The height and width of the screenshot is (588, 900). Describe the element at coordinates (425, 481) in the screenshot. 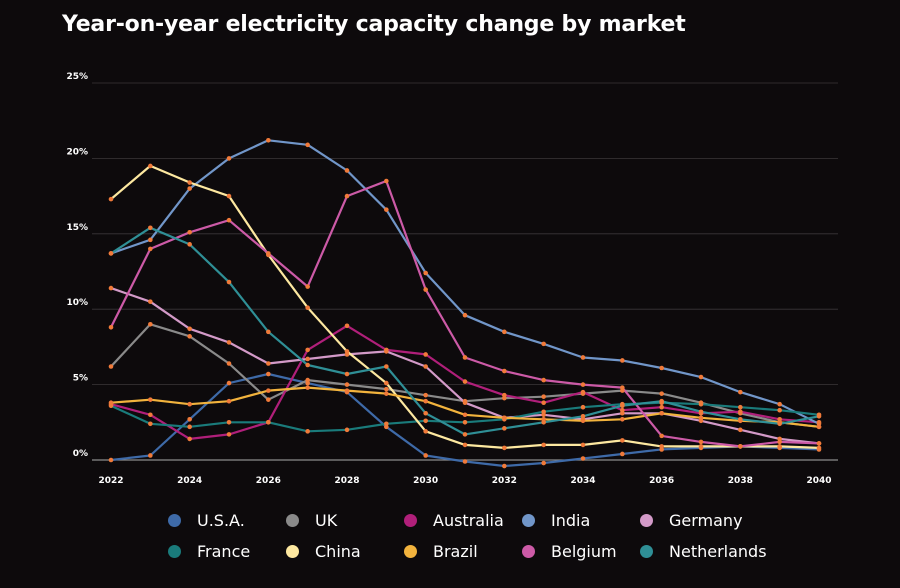

I see `x-tick-label: 2030` at that location.